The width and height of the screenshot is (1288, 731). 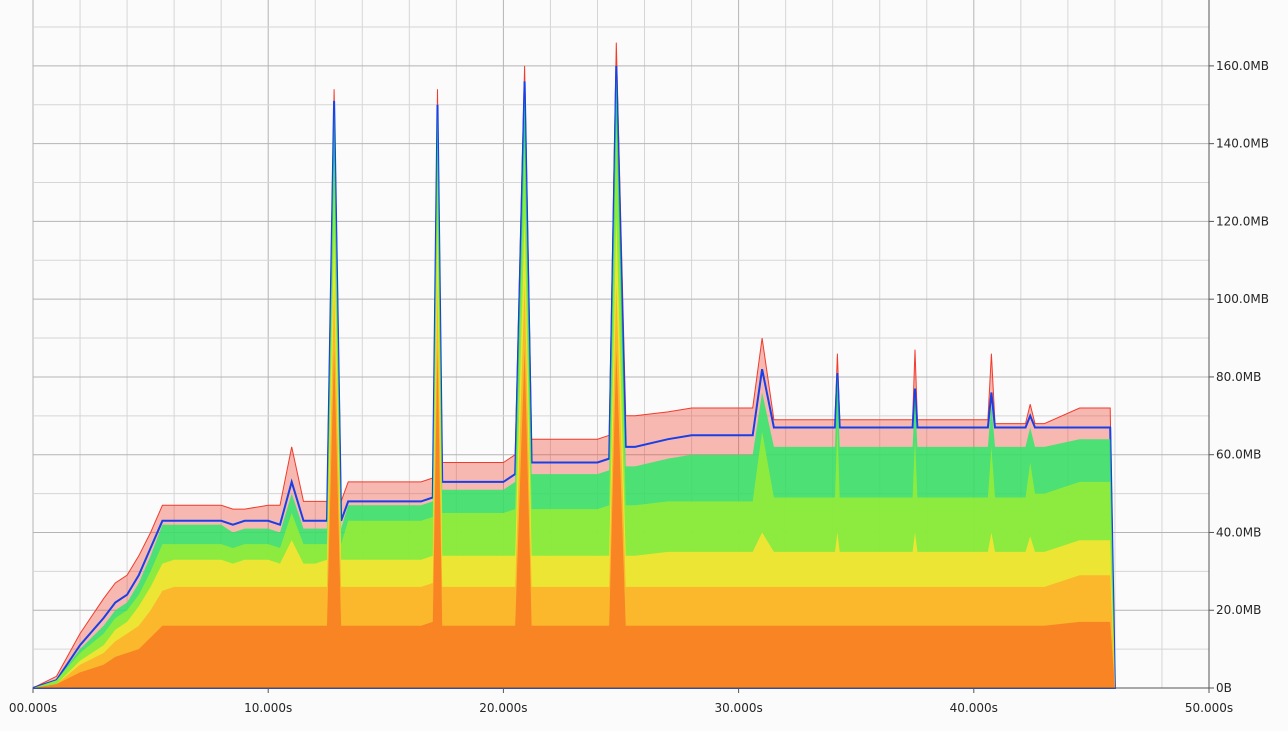 I want to click on x-tick-label: 50.000s, so click(x=1209, y=708).